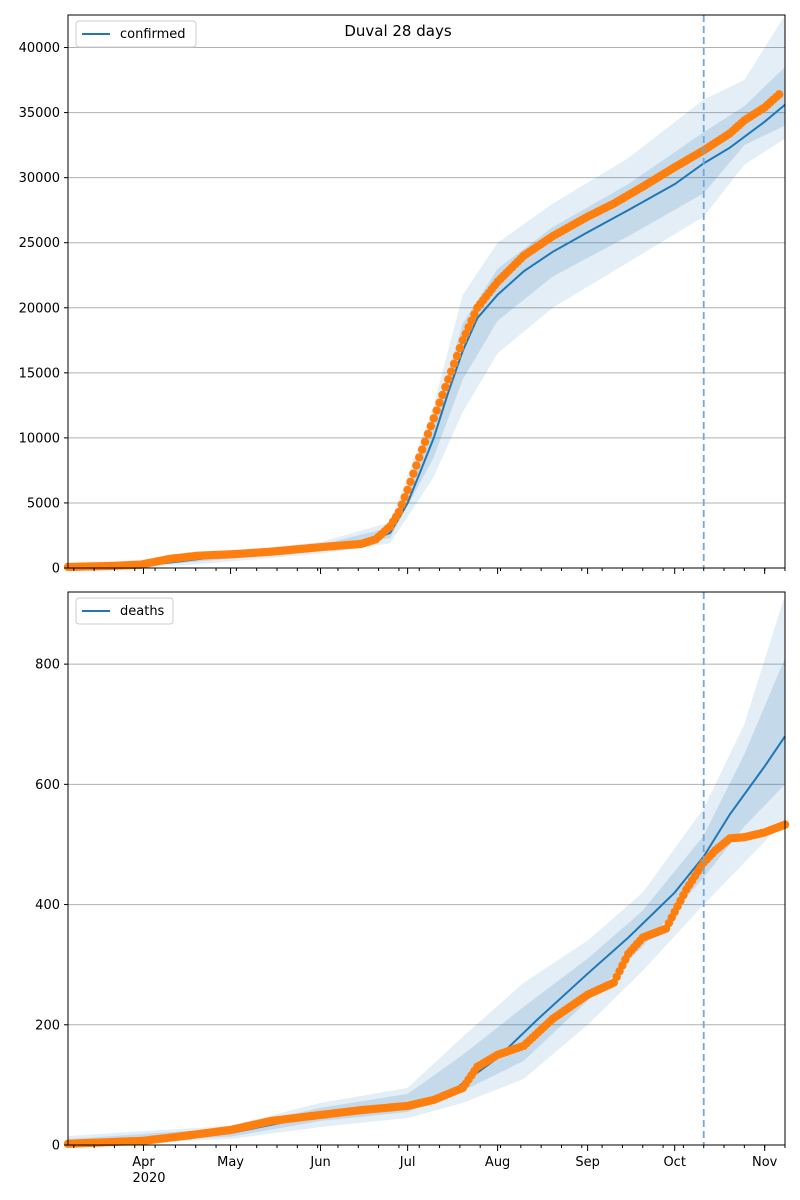 Image resolution: width=800 pixels, height=1200 pixels. Describe the element at coordinates (143, 1162) in the screenshot. I see `x-tick-label: Apr` at that location.